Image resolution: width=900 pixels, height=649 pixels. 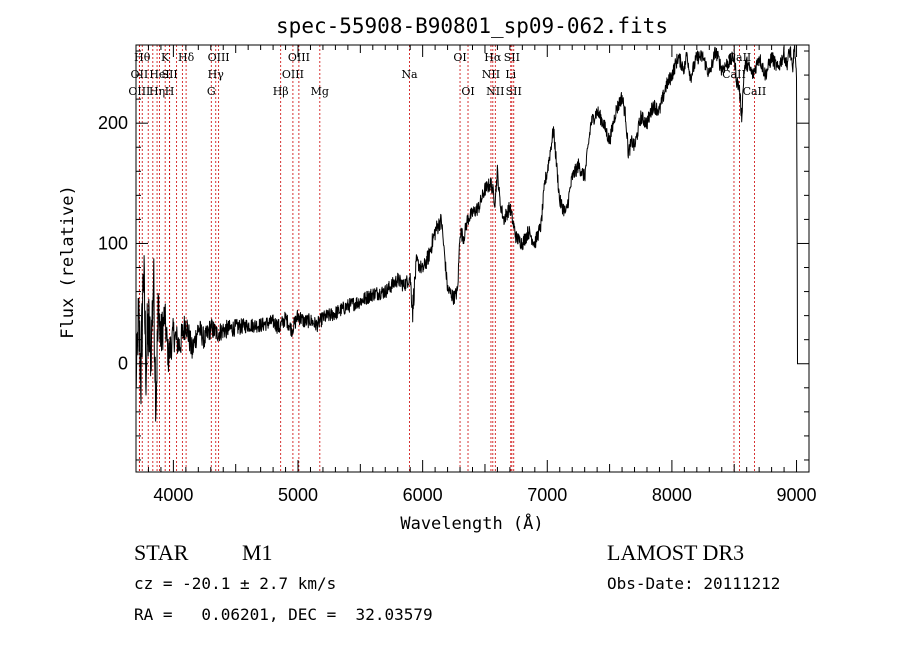 What do you see at coordinates (694, 583) in the screenshot?
I see `observation-date: Obs-Date: 20111212` at bounding box center [694, 583].